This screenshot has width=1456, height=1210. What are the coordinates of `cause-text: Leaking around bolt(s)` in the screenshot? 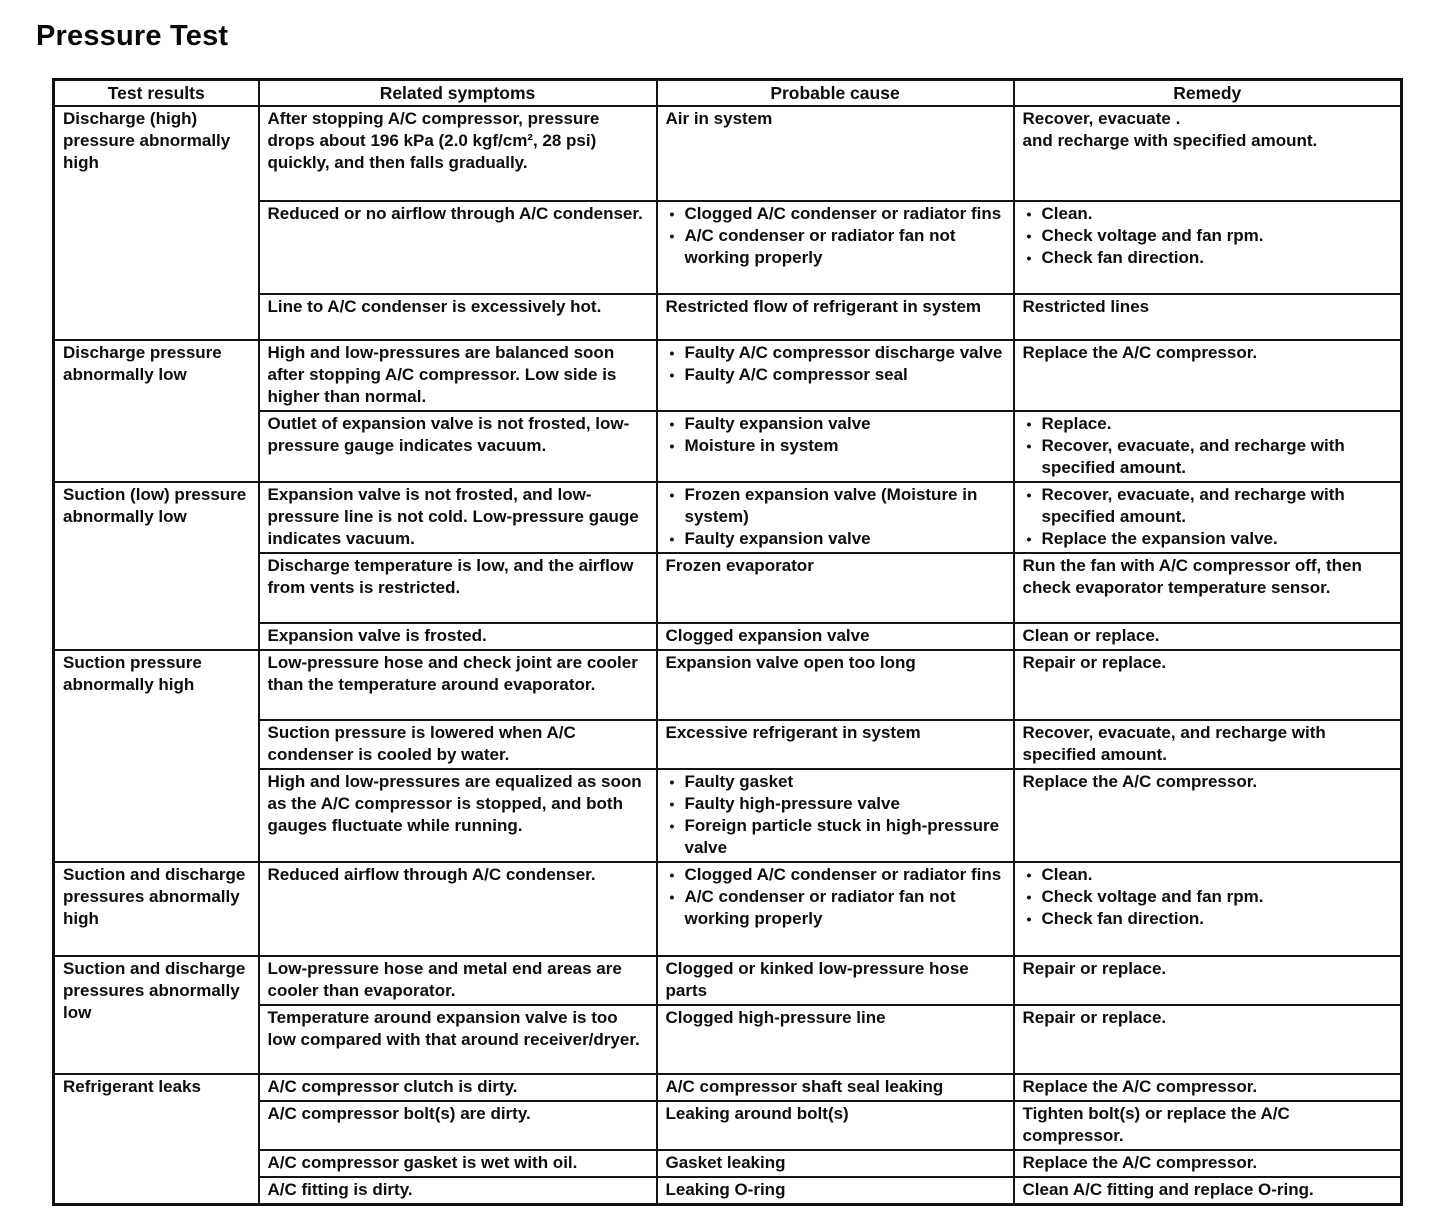 It's located at (757, 1113).